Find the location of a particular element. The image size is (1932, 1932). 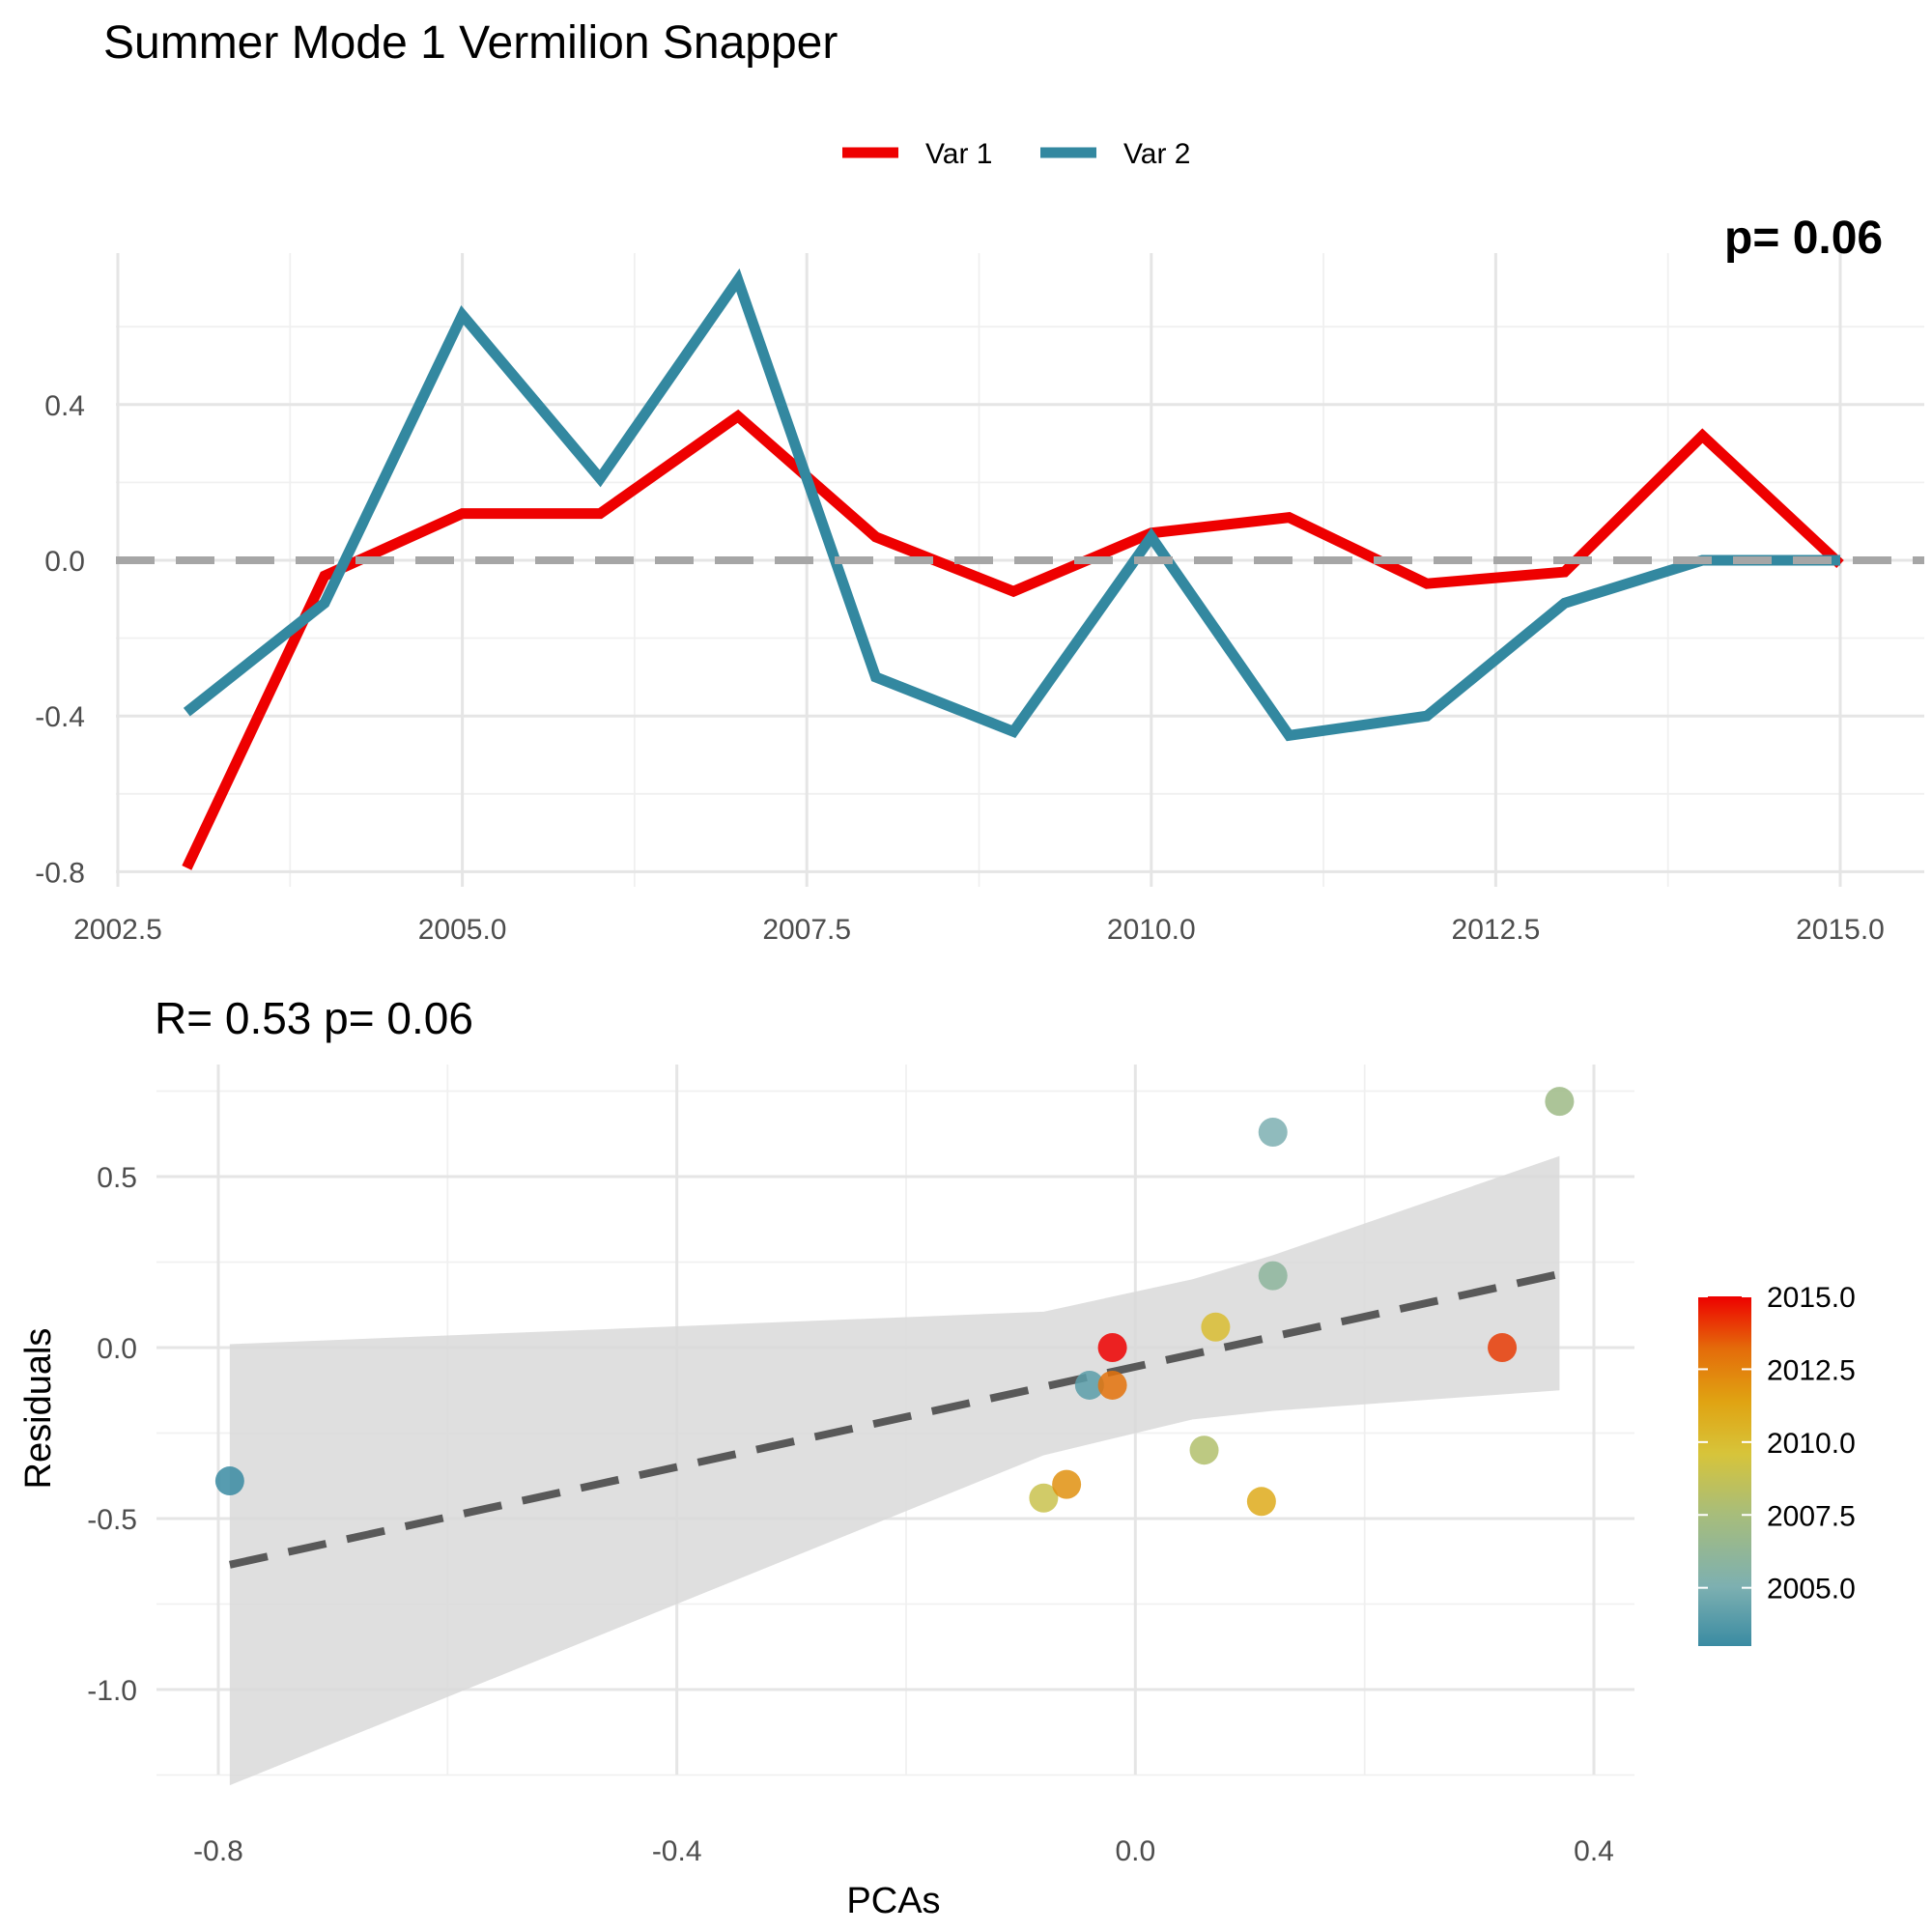

scatter-point-2008 is located at coordinates (1204, 1450).